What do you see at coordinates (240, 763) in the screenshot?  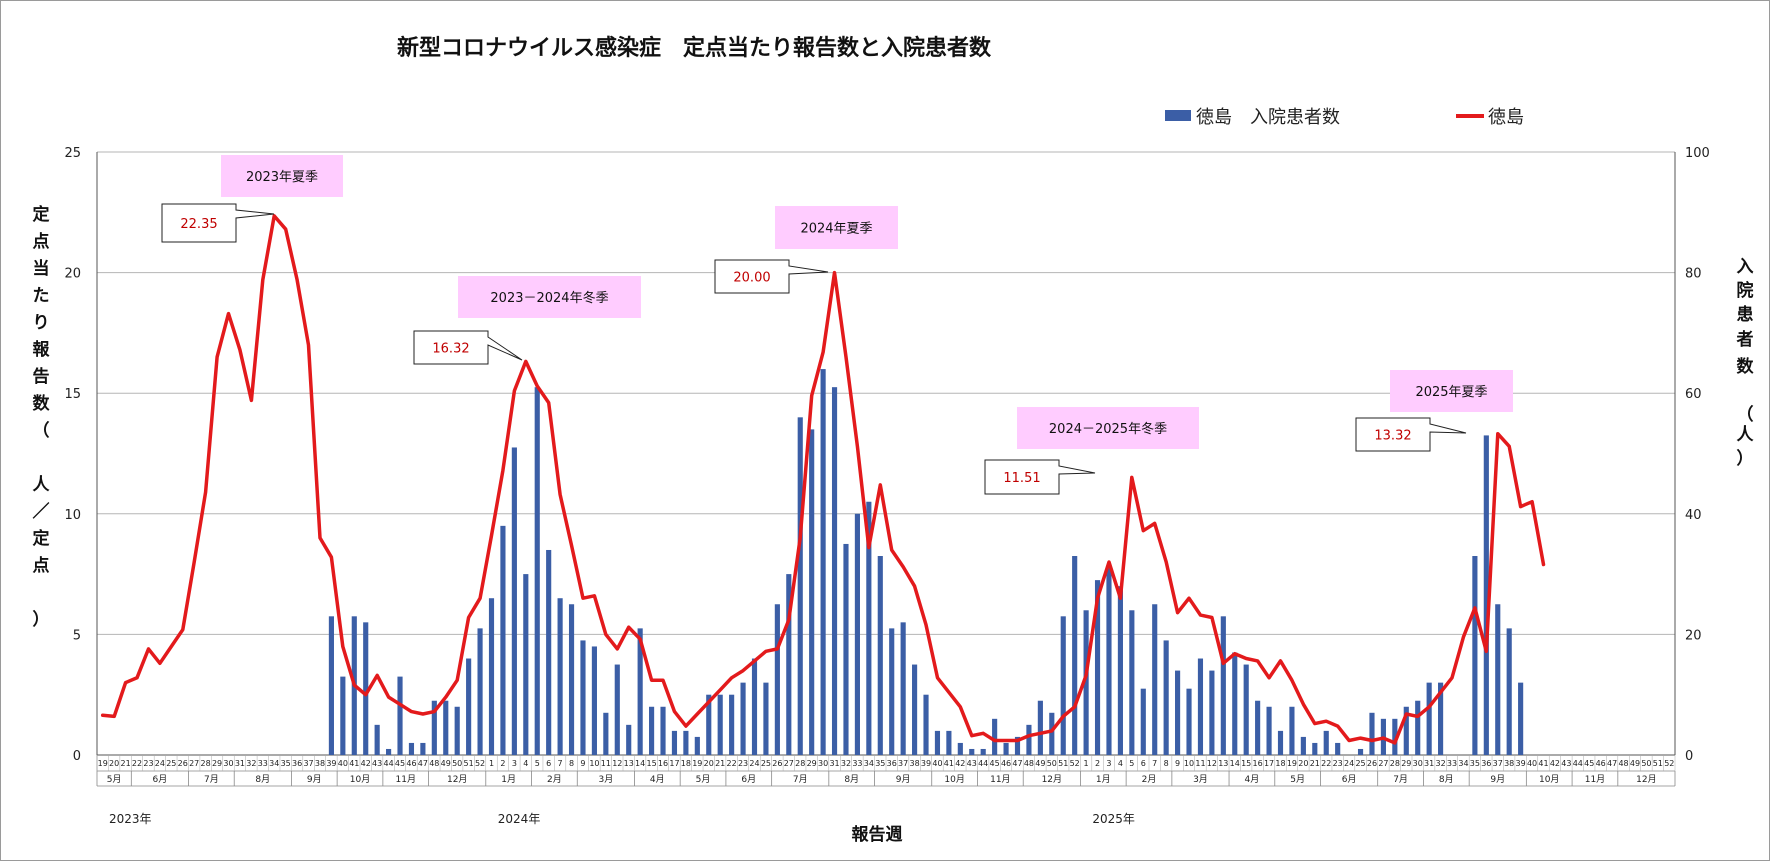 I see `x-week-label: 31` at bounding box center [240, 763].